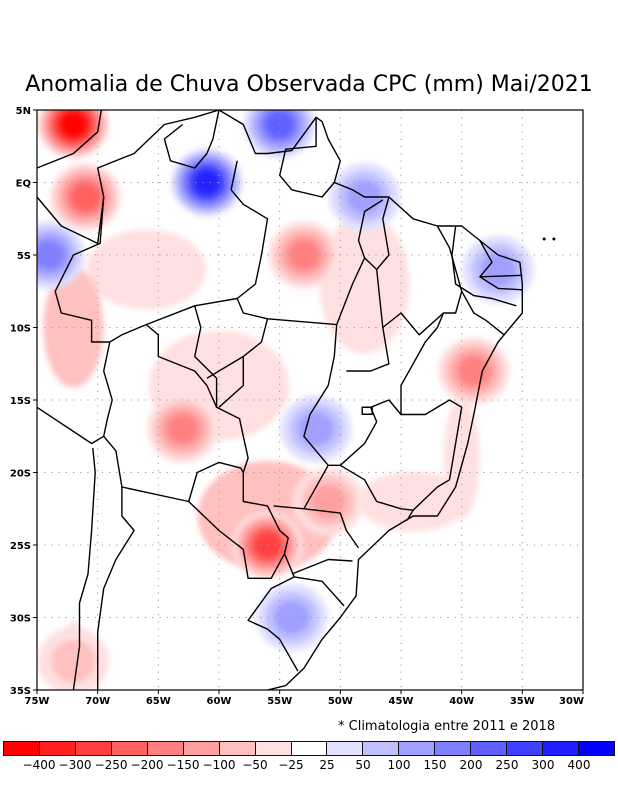 The height and width of the screenshot is (800, 618). I want to click on lat-tick-label: 30S, so click(20, 619).